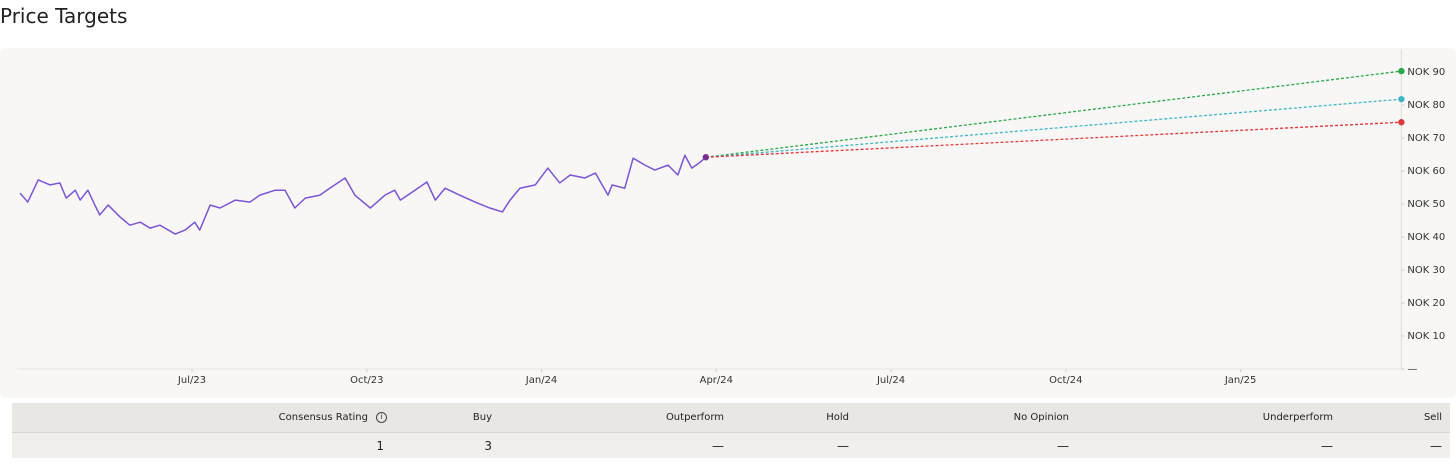  What do you see at coordinates (323, 417) in the screenshot?
I see `column-header-text: Consensus Rating` at bounding box center [323, 417].